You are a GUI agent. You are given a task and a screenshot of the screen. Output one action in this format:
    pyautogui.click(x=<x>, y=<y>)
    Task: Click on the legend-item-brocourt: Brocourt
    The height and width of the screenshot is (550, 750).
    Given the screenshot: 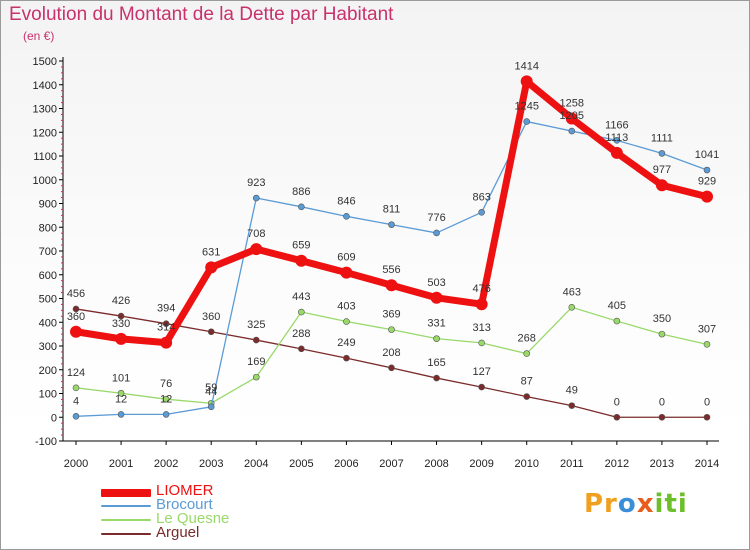 What is the action you would take?
    pyautogui.click(x=201, y=505)
    